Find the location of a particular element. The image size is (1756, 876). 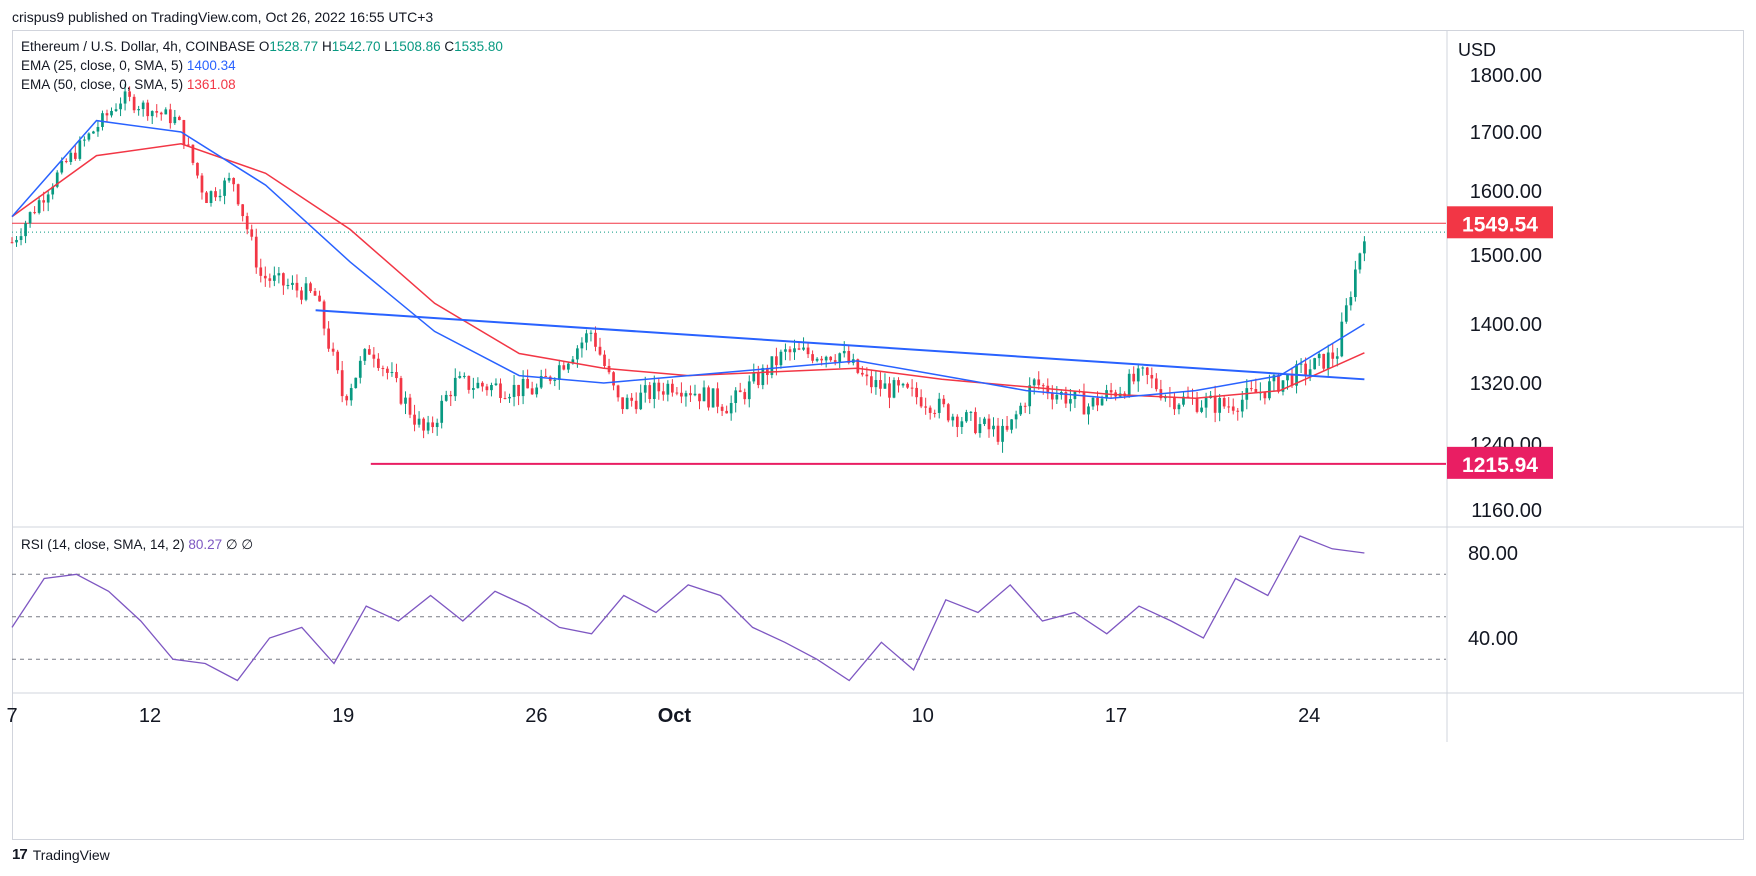

ohlc-low: 1508.86 is located at coordinates (416, 46).